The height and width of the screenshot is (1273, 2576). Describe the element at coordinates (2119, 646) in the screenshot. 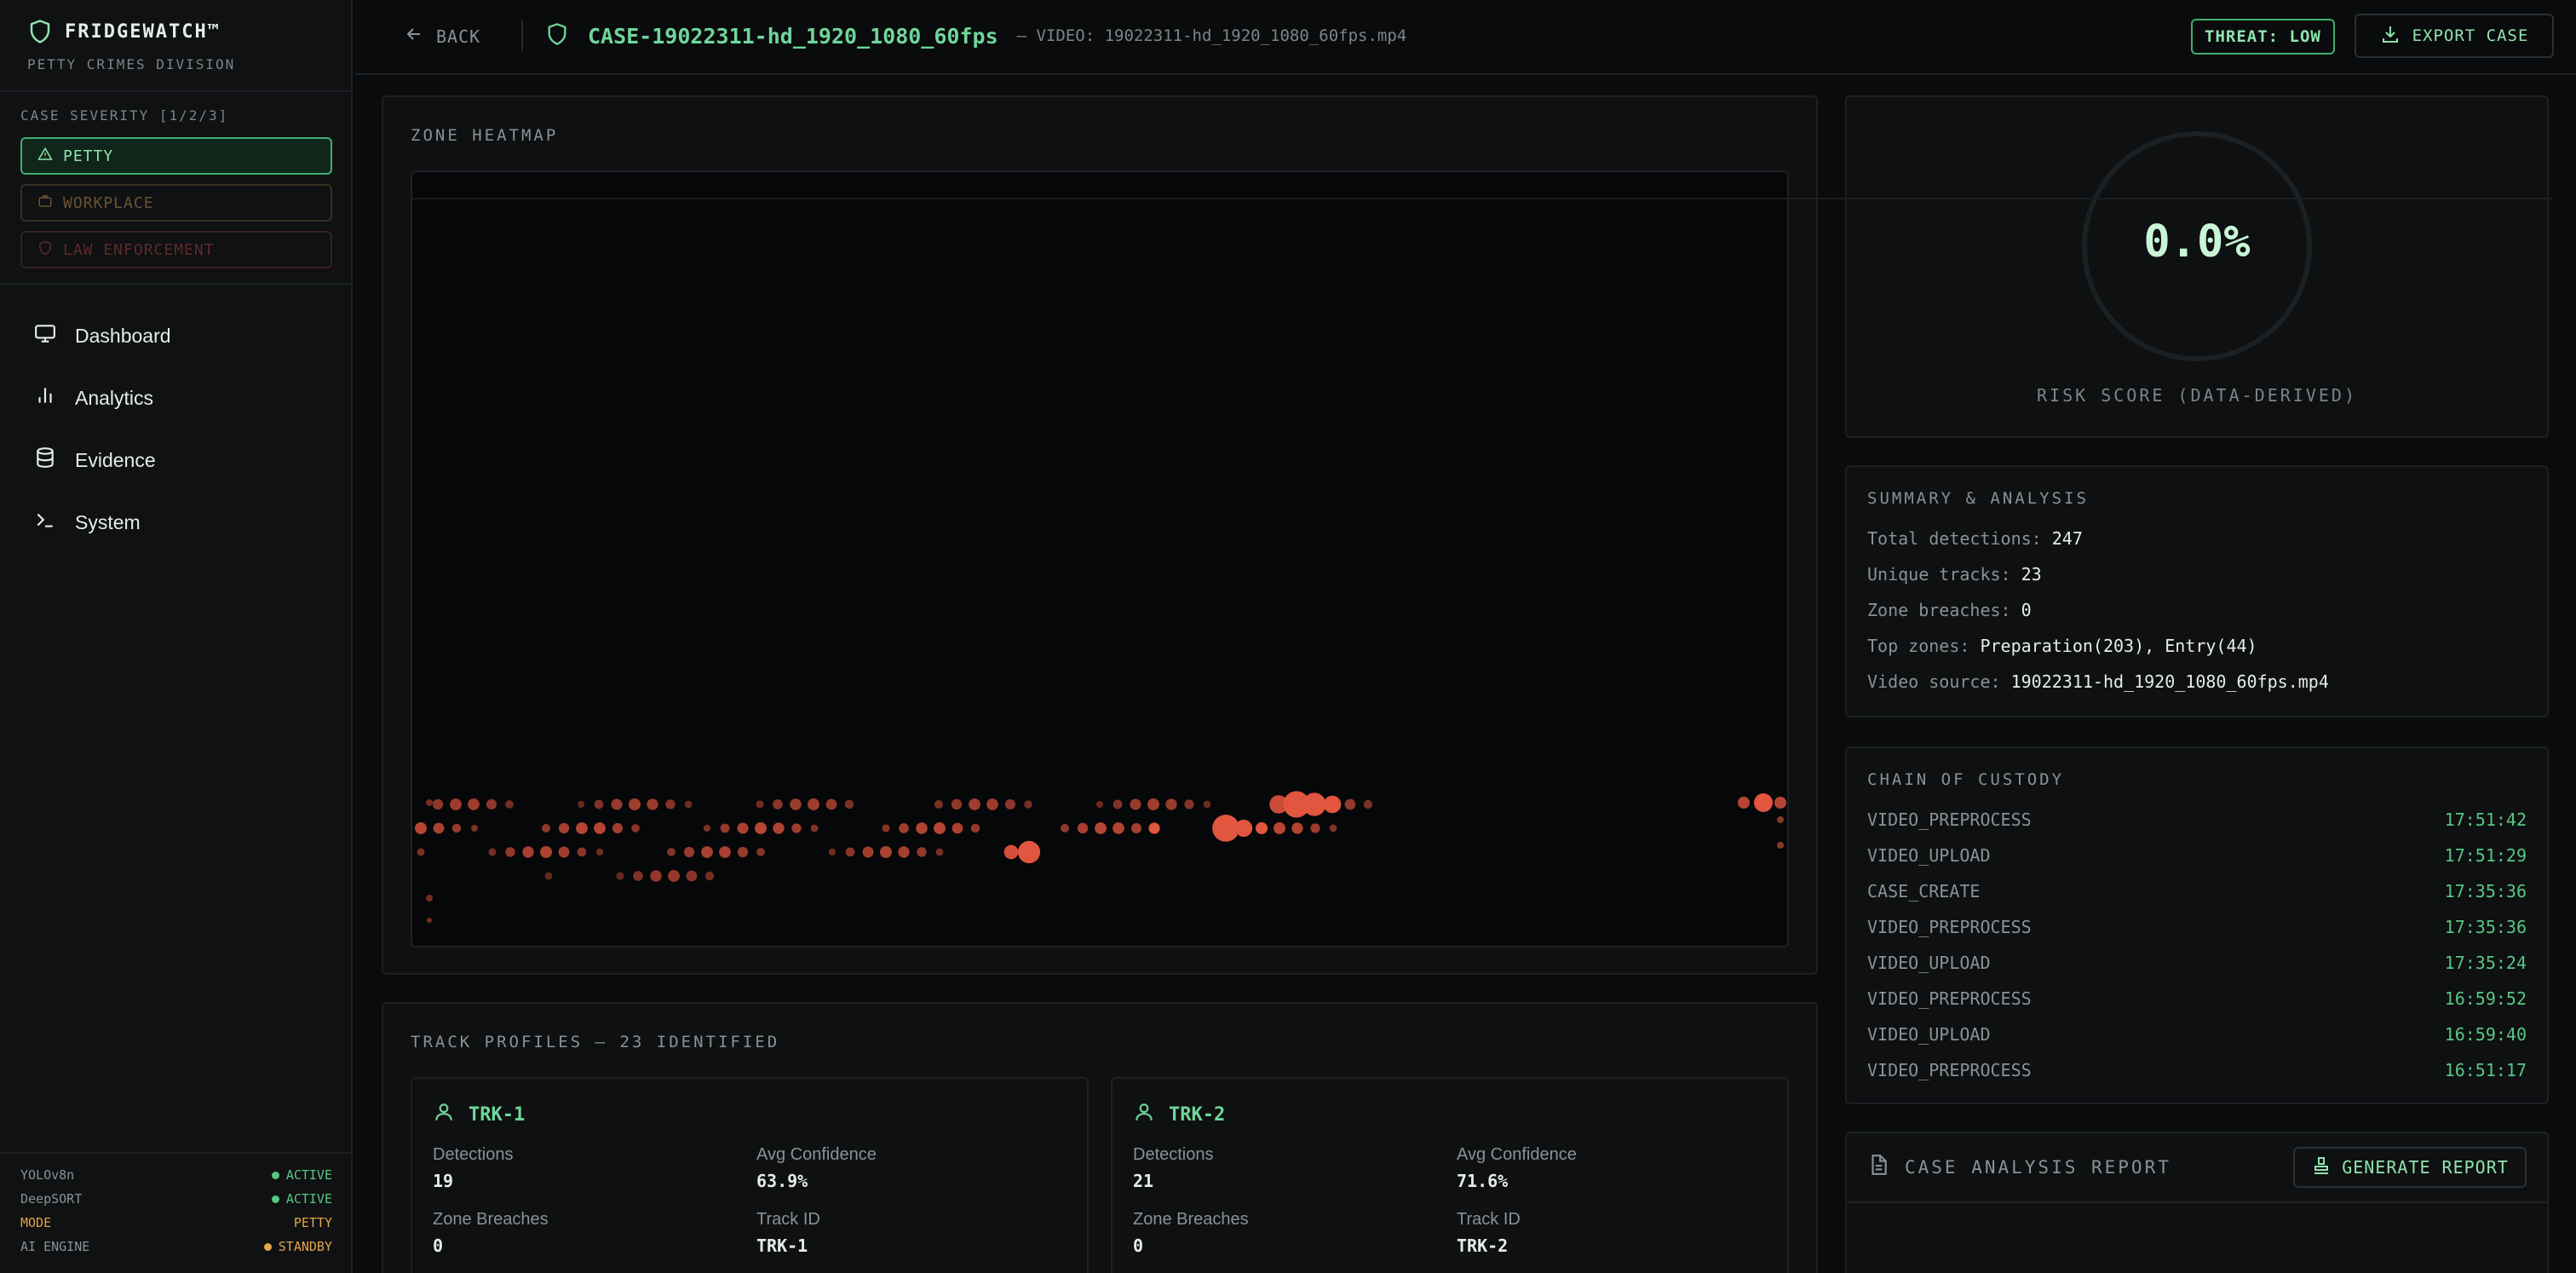

I see `summary-value: Preparation(203), Entry(44)` at that location.